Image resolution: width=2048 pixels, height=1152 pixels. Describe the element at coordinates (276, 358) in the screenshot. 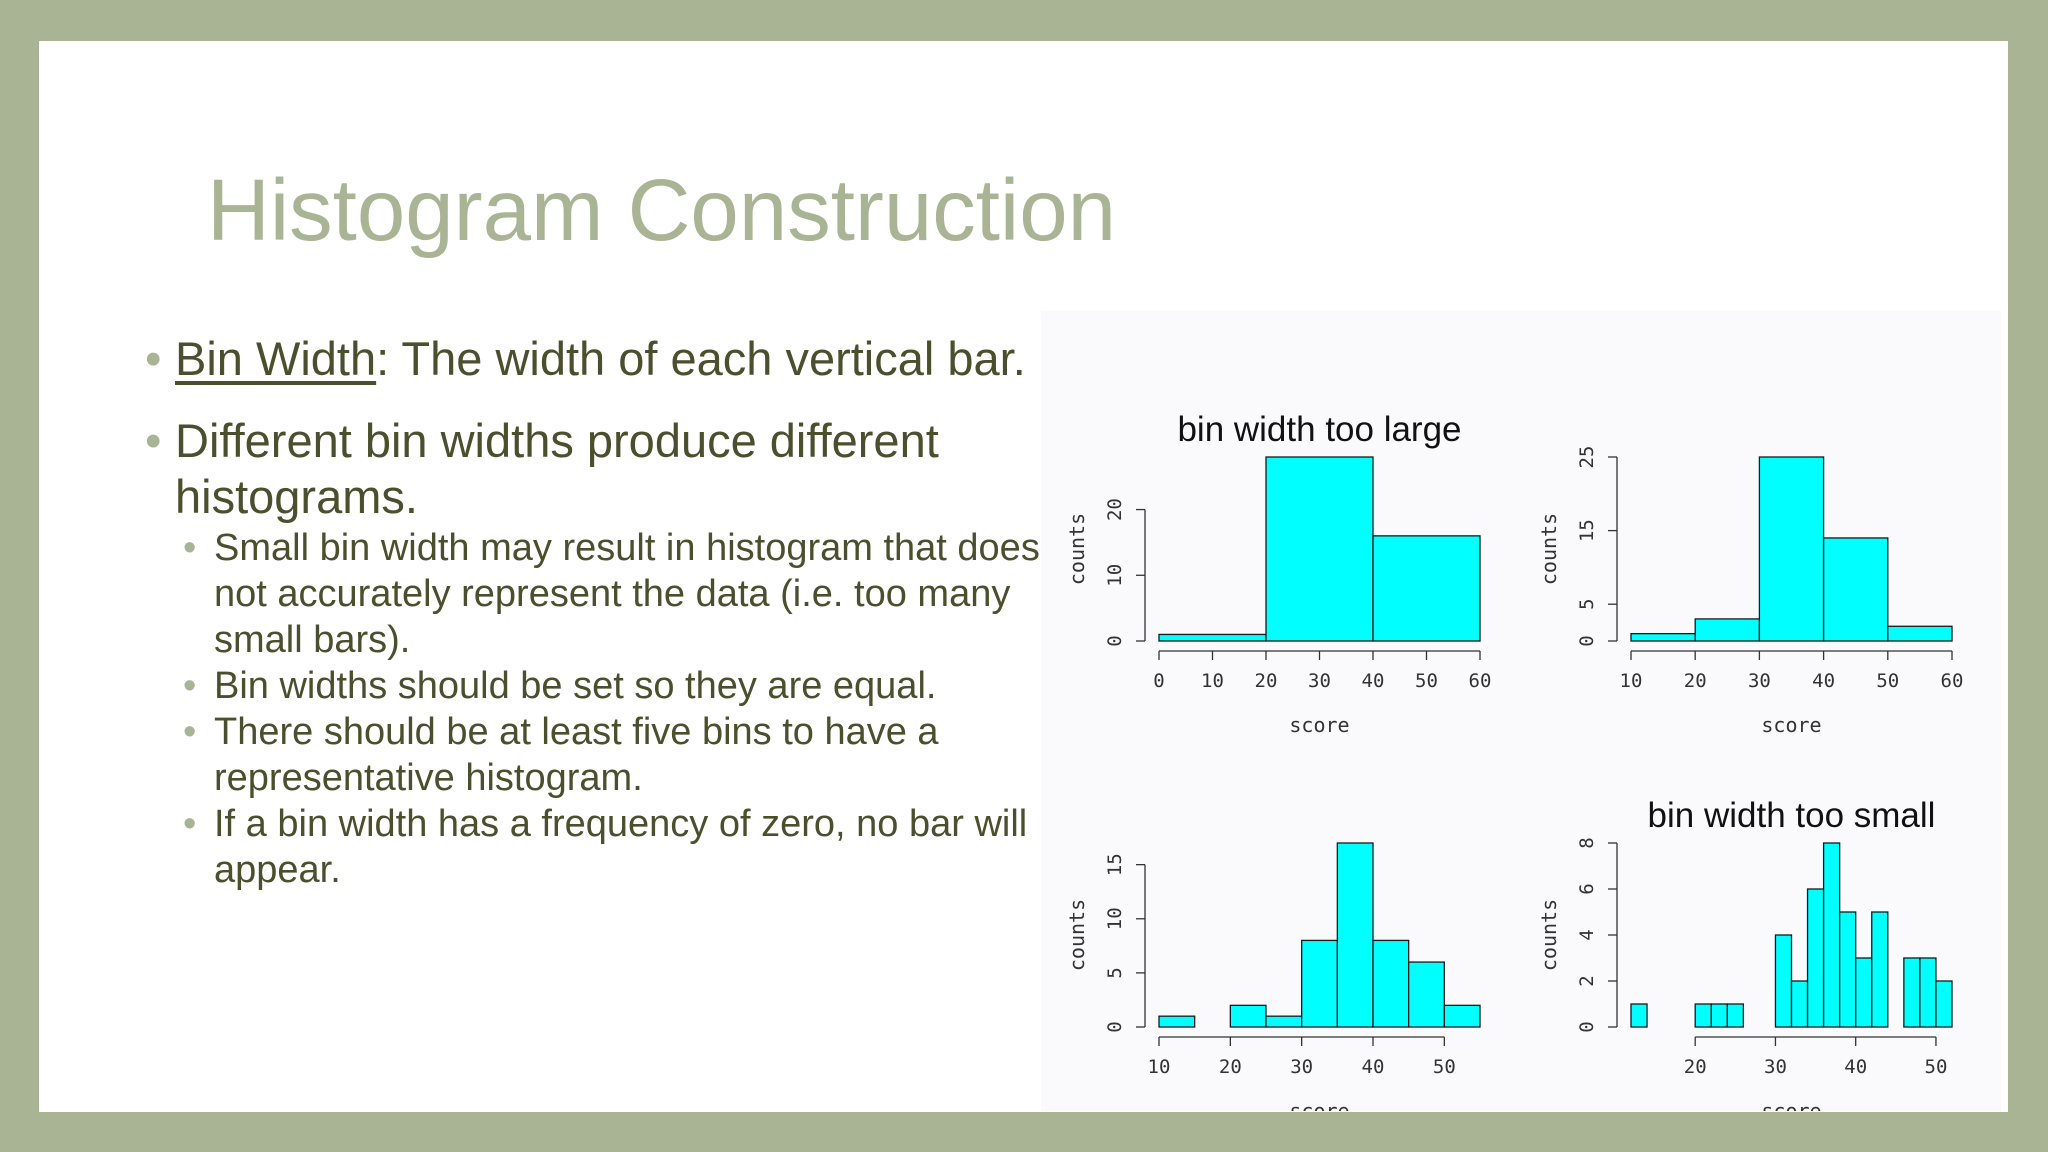

I see `bullet-term: Bin Width` at that location.